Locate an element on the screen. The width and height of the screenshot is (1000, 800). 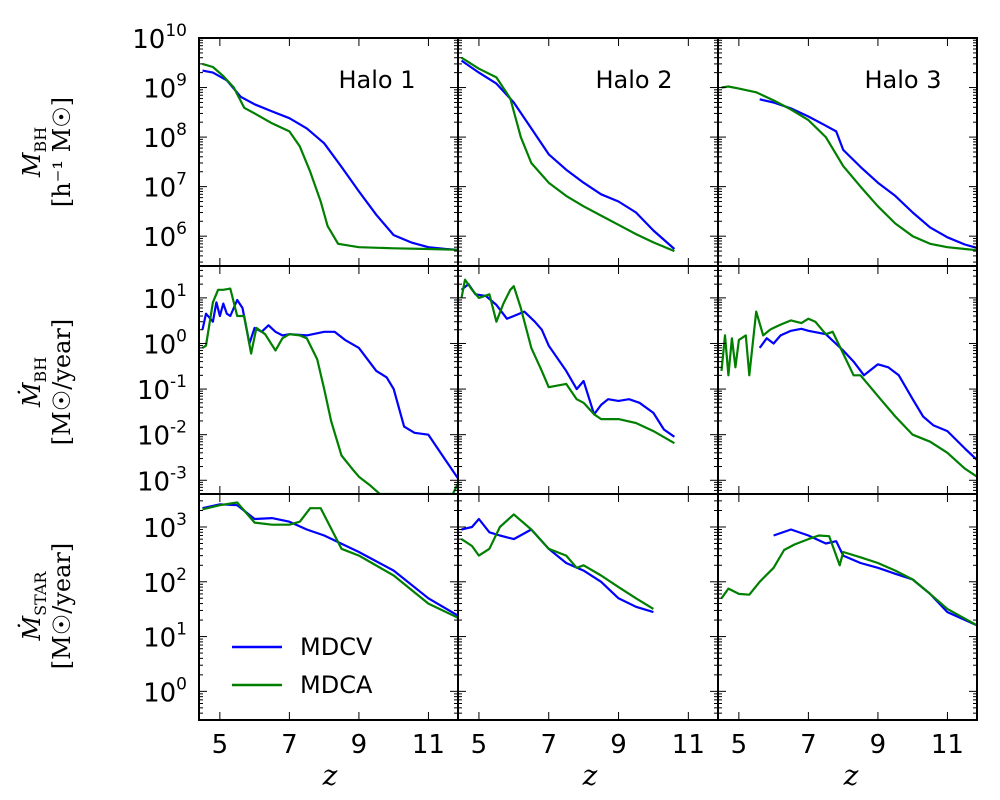
ylabel-row-1-units: [h⁻¹ M☉] is located at coordinates (62, 152).